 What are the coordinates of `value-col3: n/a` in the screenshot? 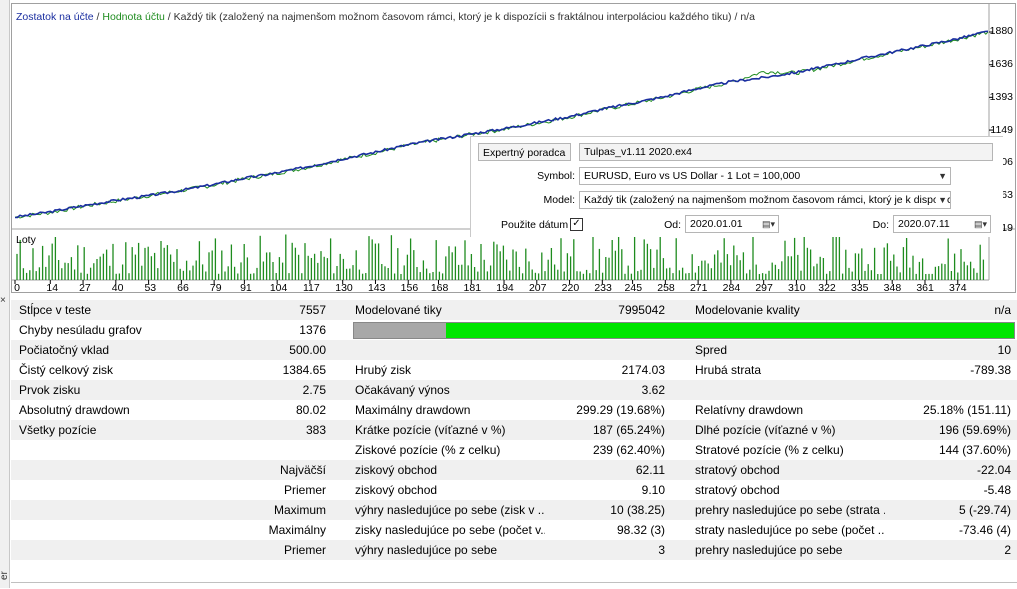 It's located at (1002, 310).